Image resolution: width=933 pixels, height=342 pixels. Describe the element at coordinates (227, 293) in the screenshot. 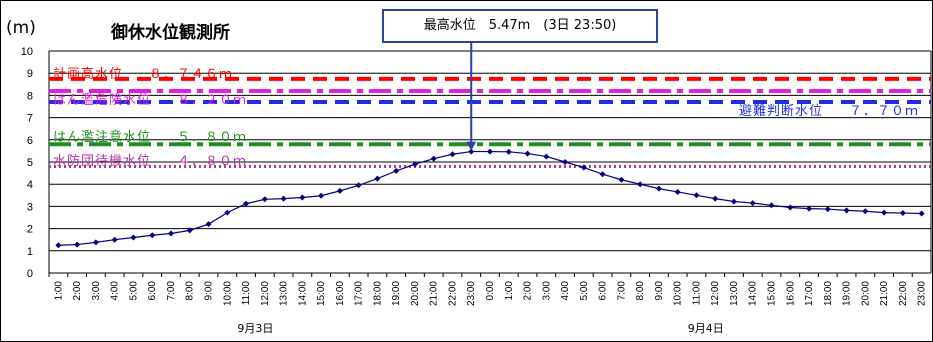

I see `x-tick-label: 10:00` at that location.